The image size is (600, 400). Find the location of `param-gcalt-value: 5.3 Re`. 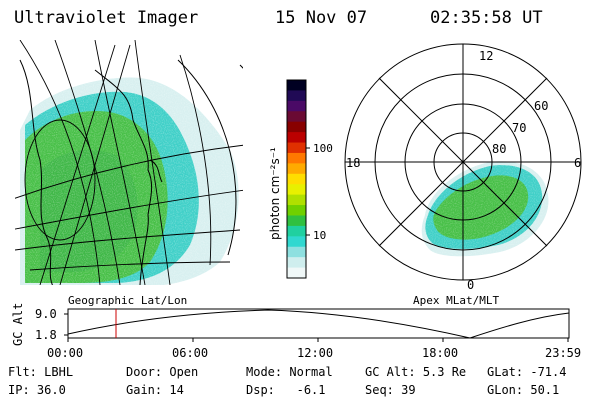

param-gcalt-value: 5.3 Re is located at coordinates (444, 372).